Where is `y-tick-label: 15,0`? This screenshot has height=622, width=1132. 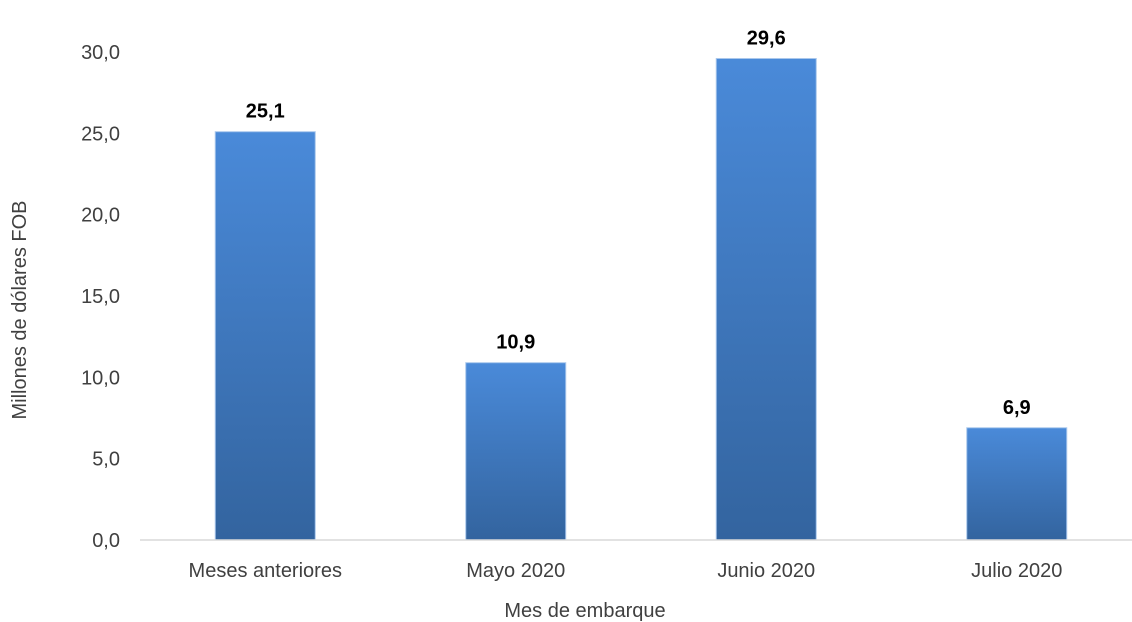 y-tick-label: 15,0 is located at coordinates (100, 297).